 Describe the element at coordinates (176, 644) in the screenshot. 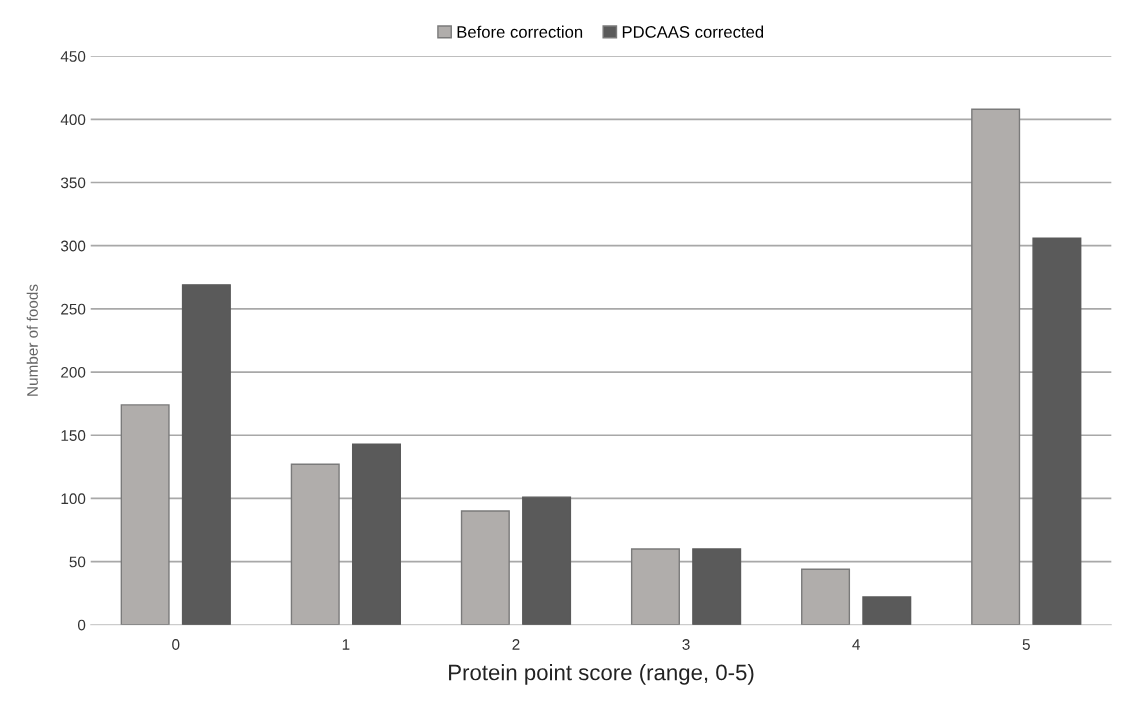

I see `x-tick-label: 0` at that location.